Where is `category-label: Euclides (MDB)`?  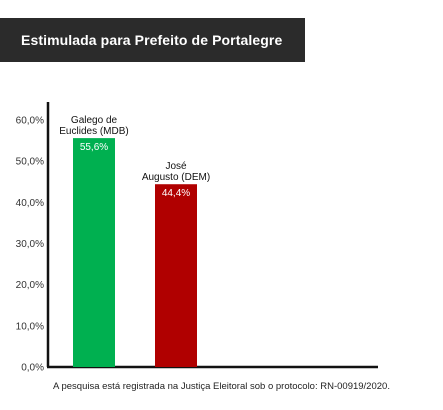
category-label: Euclides (MDB) is located at coordinates (93, 131).